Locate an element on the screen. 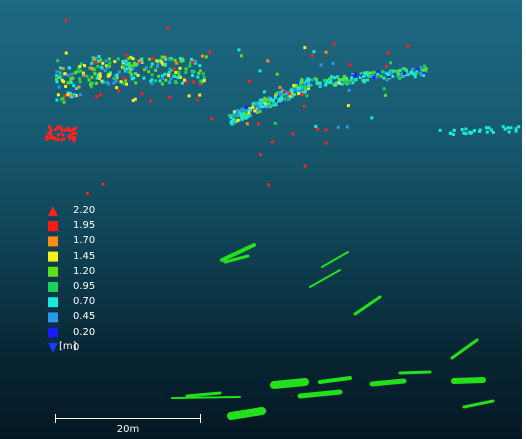  legend-min-triangle is located at coordinates (53, 347).